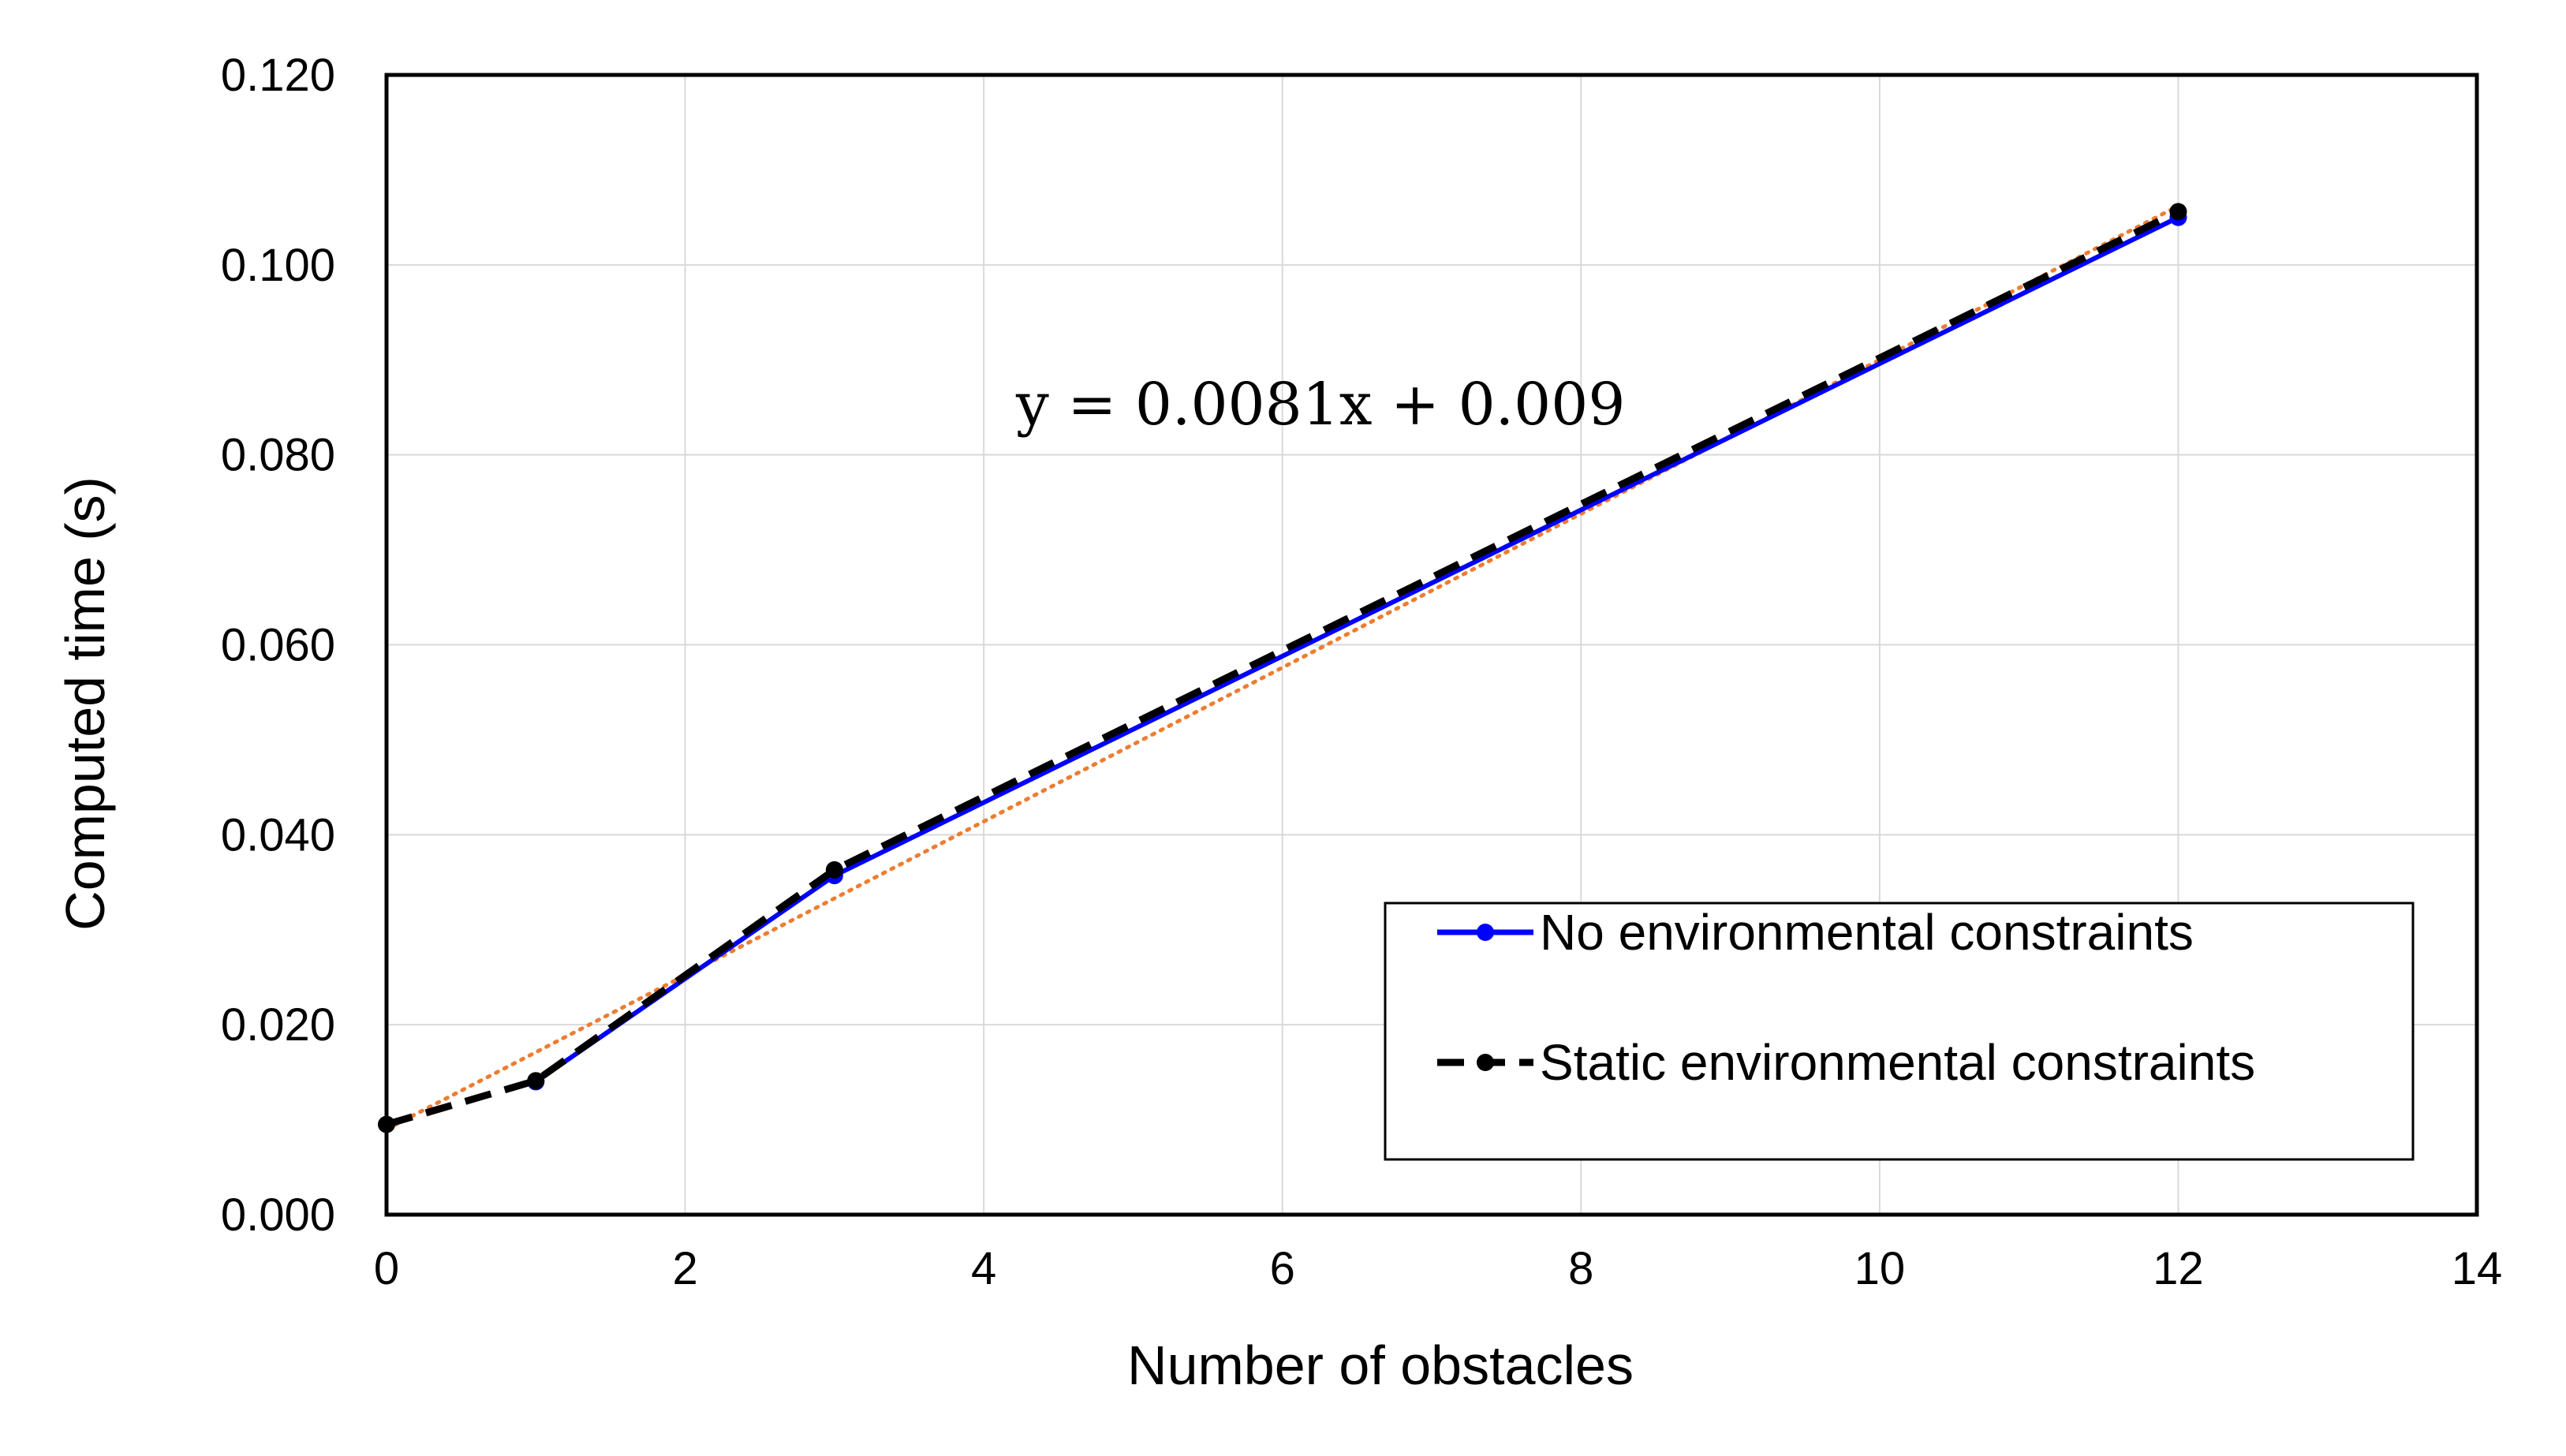 This screenshot has height=1456, width=2566. I want to click on legend-marker-static-env, so click(1486, 1062).